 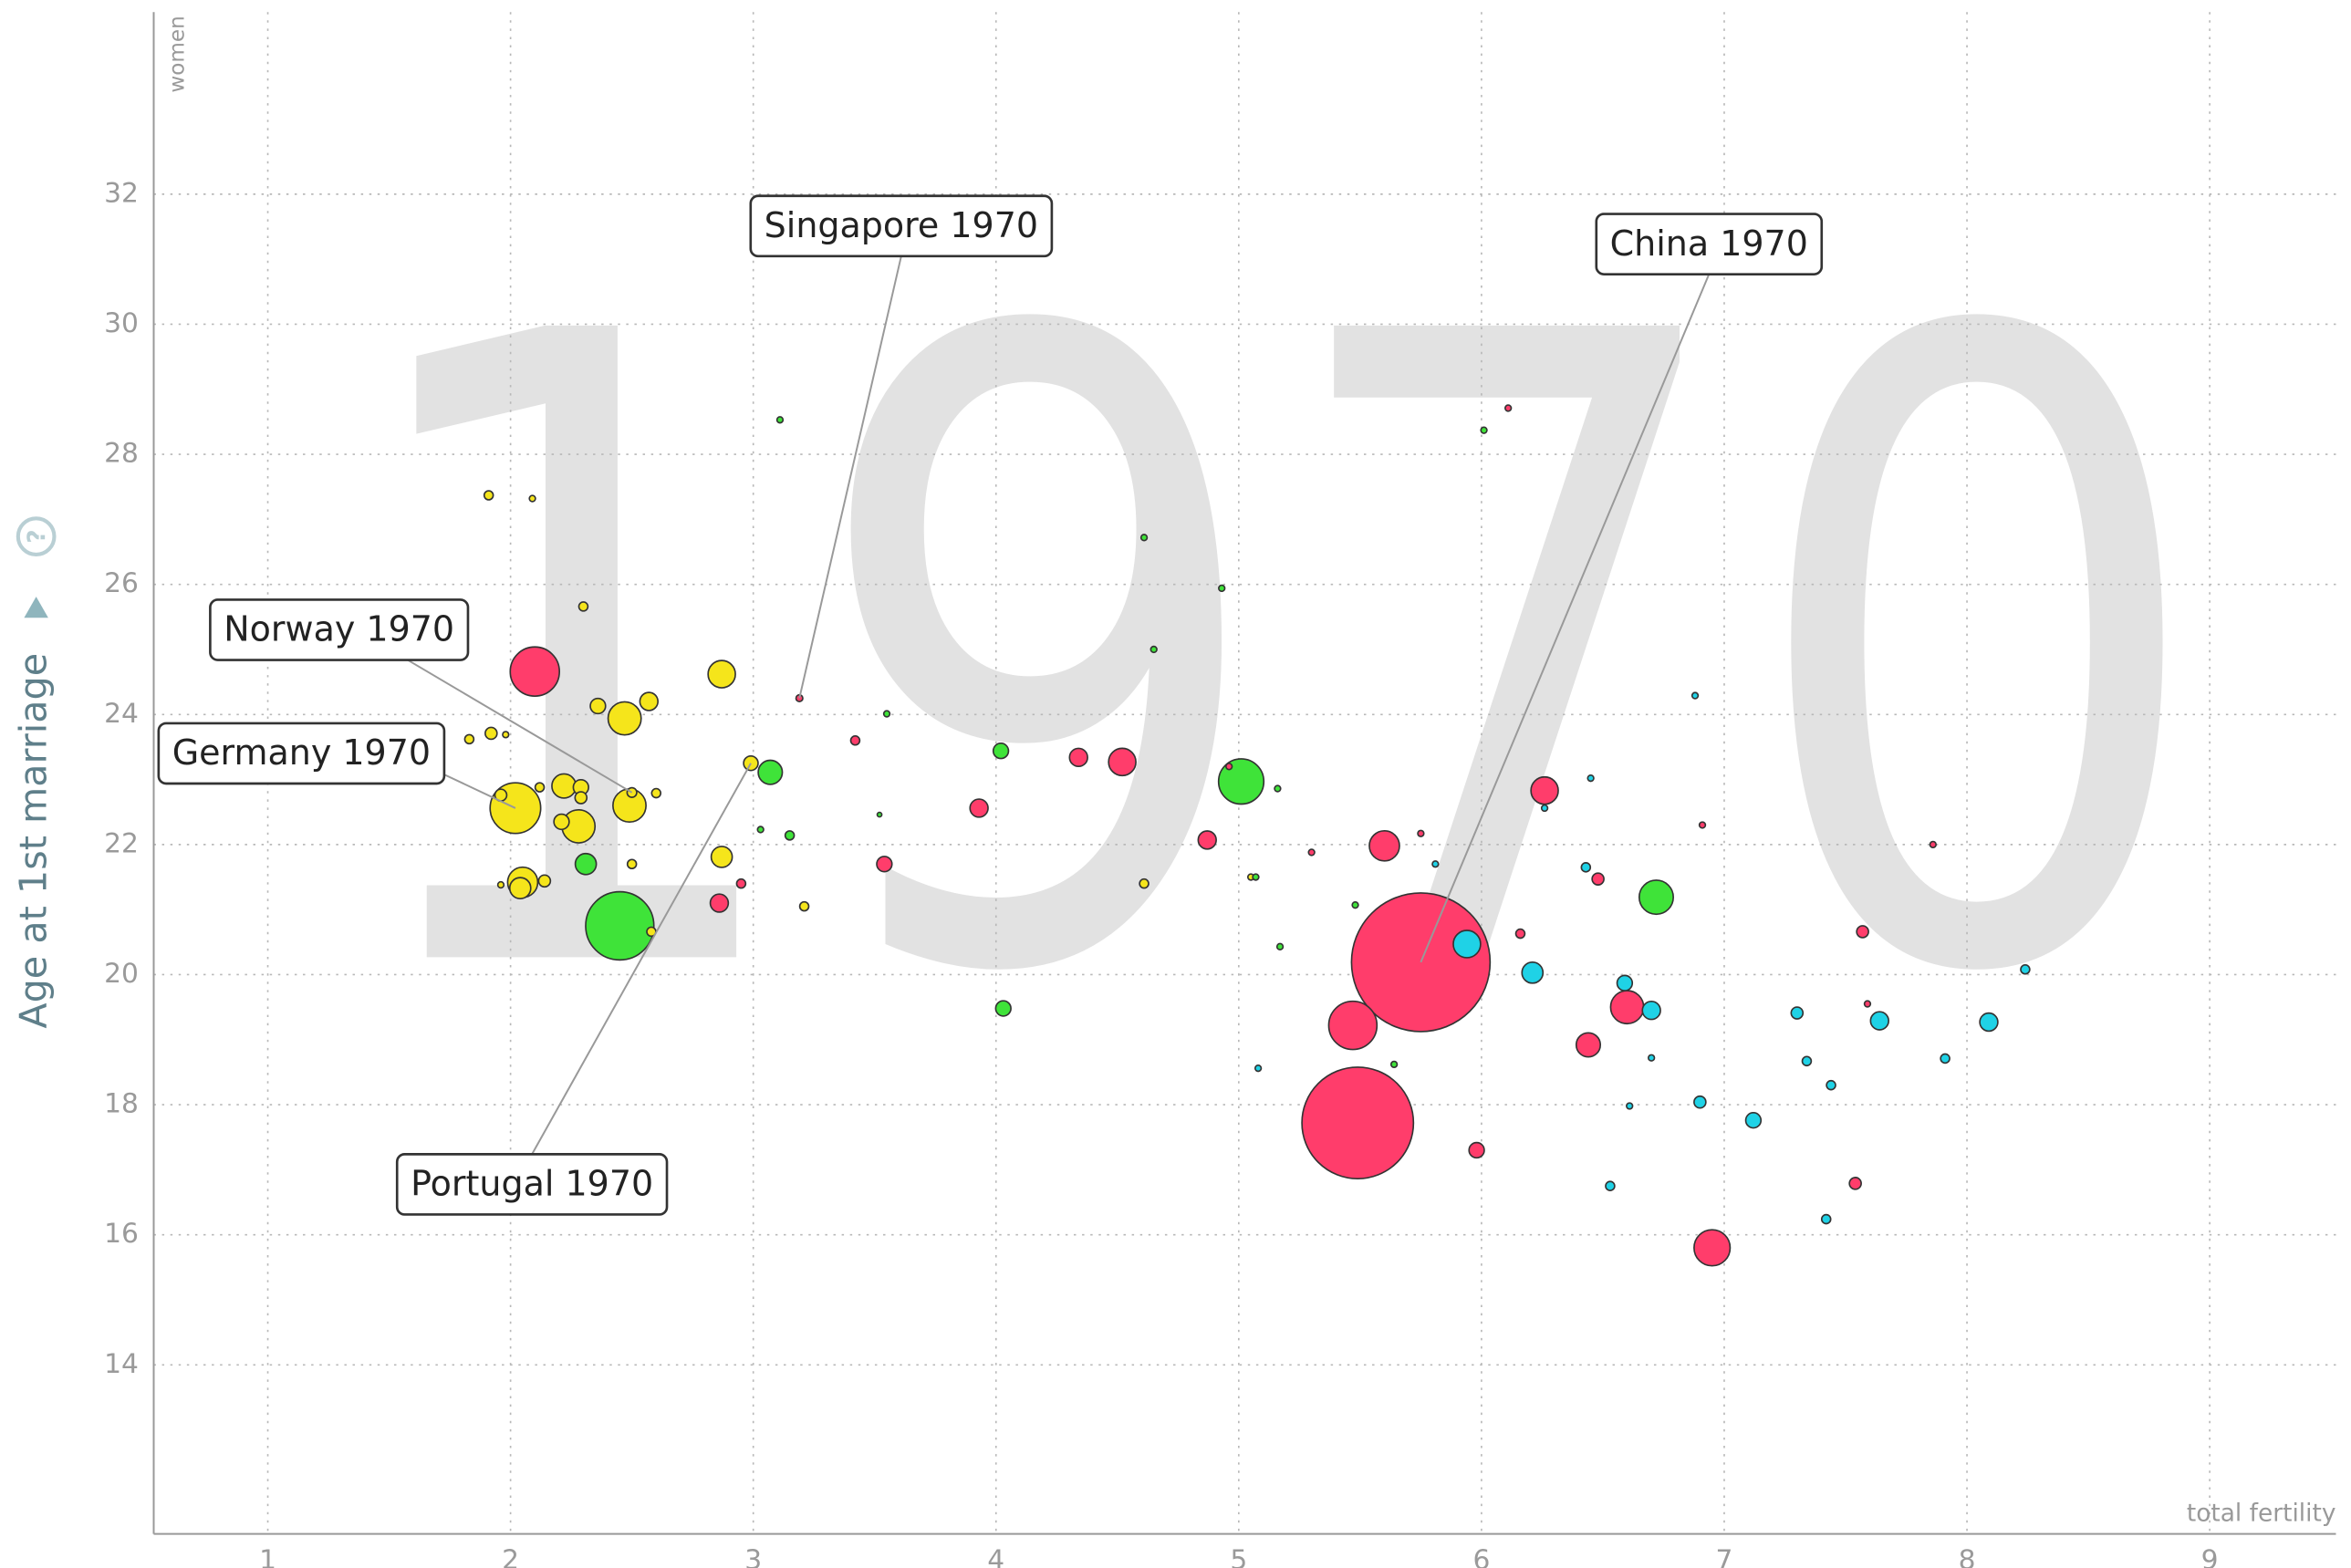 What do you see at coordinates (2210, 1556) in the screenshot?
I see `x-tick-label: 9` at bounding box center [2210, 1556].